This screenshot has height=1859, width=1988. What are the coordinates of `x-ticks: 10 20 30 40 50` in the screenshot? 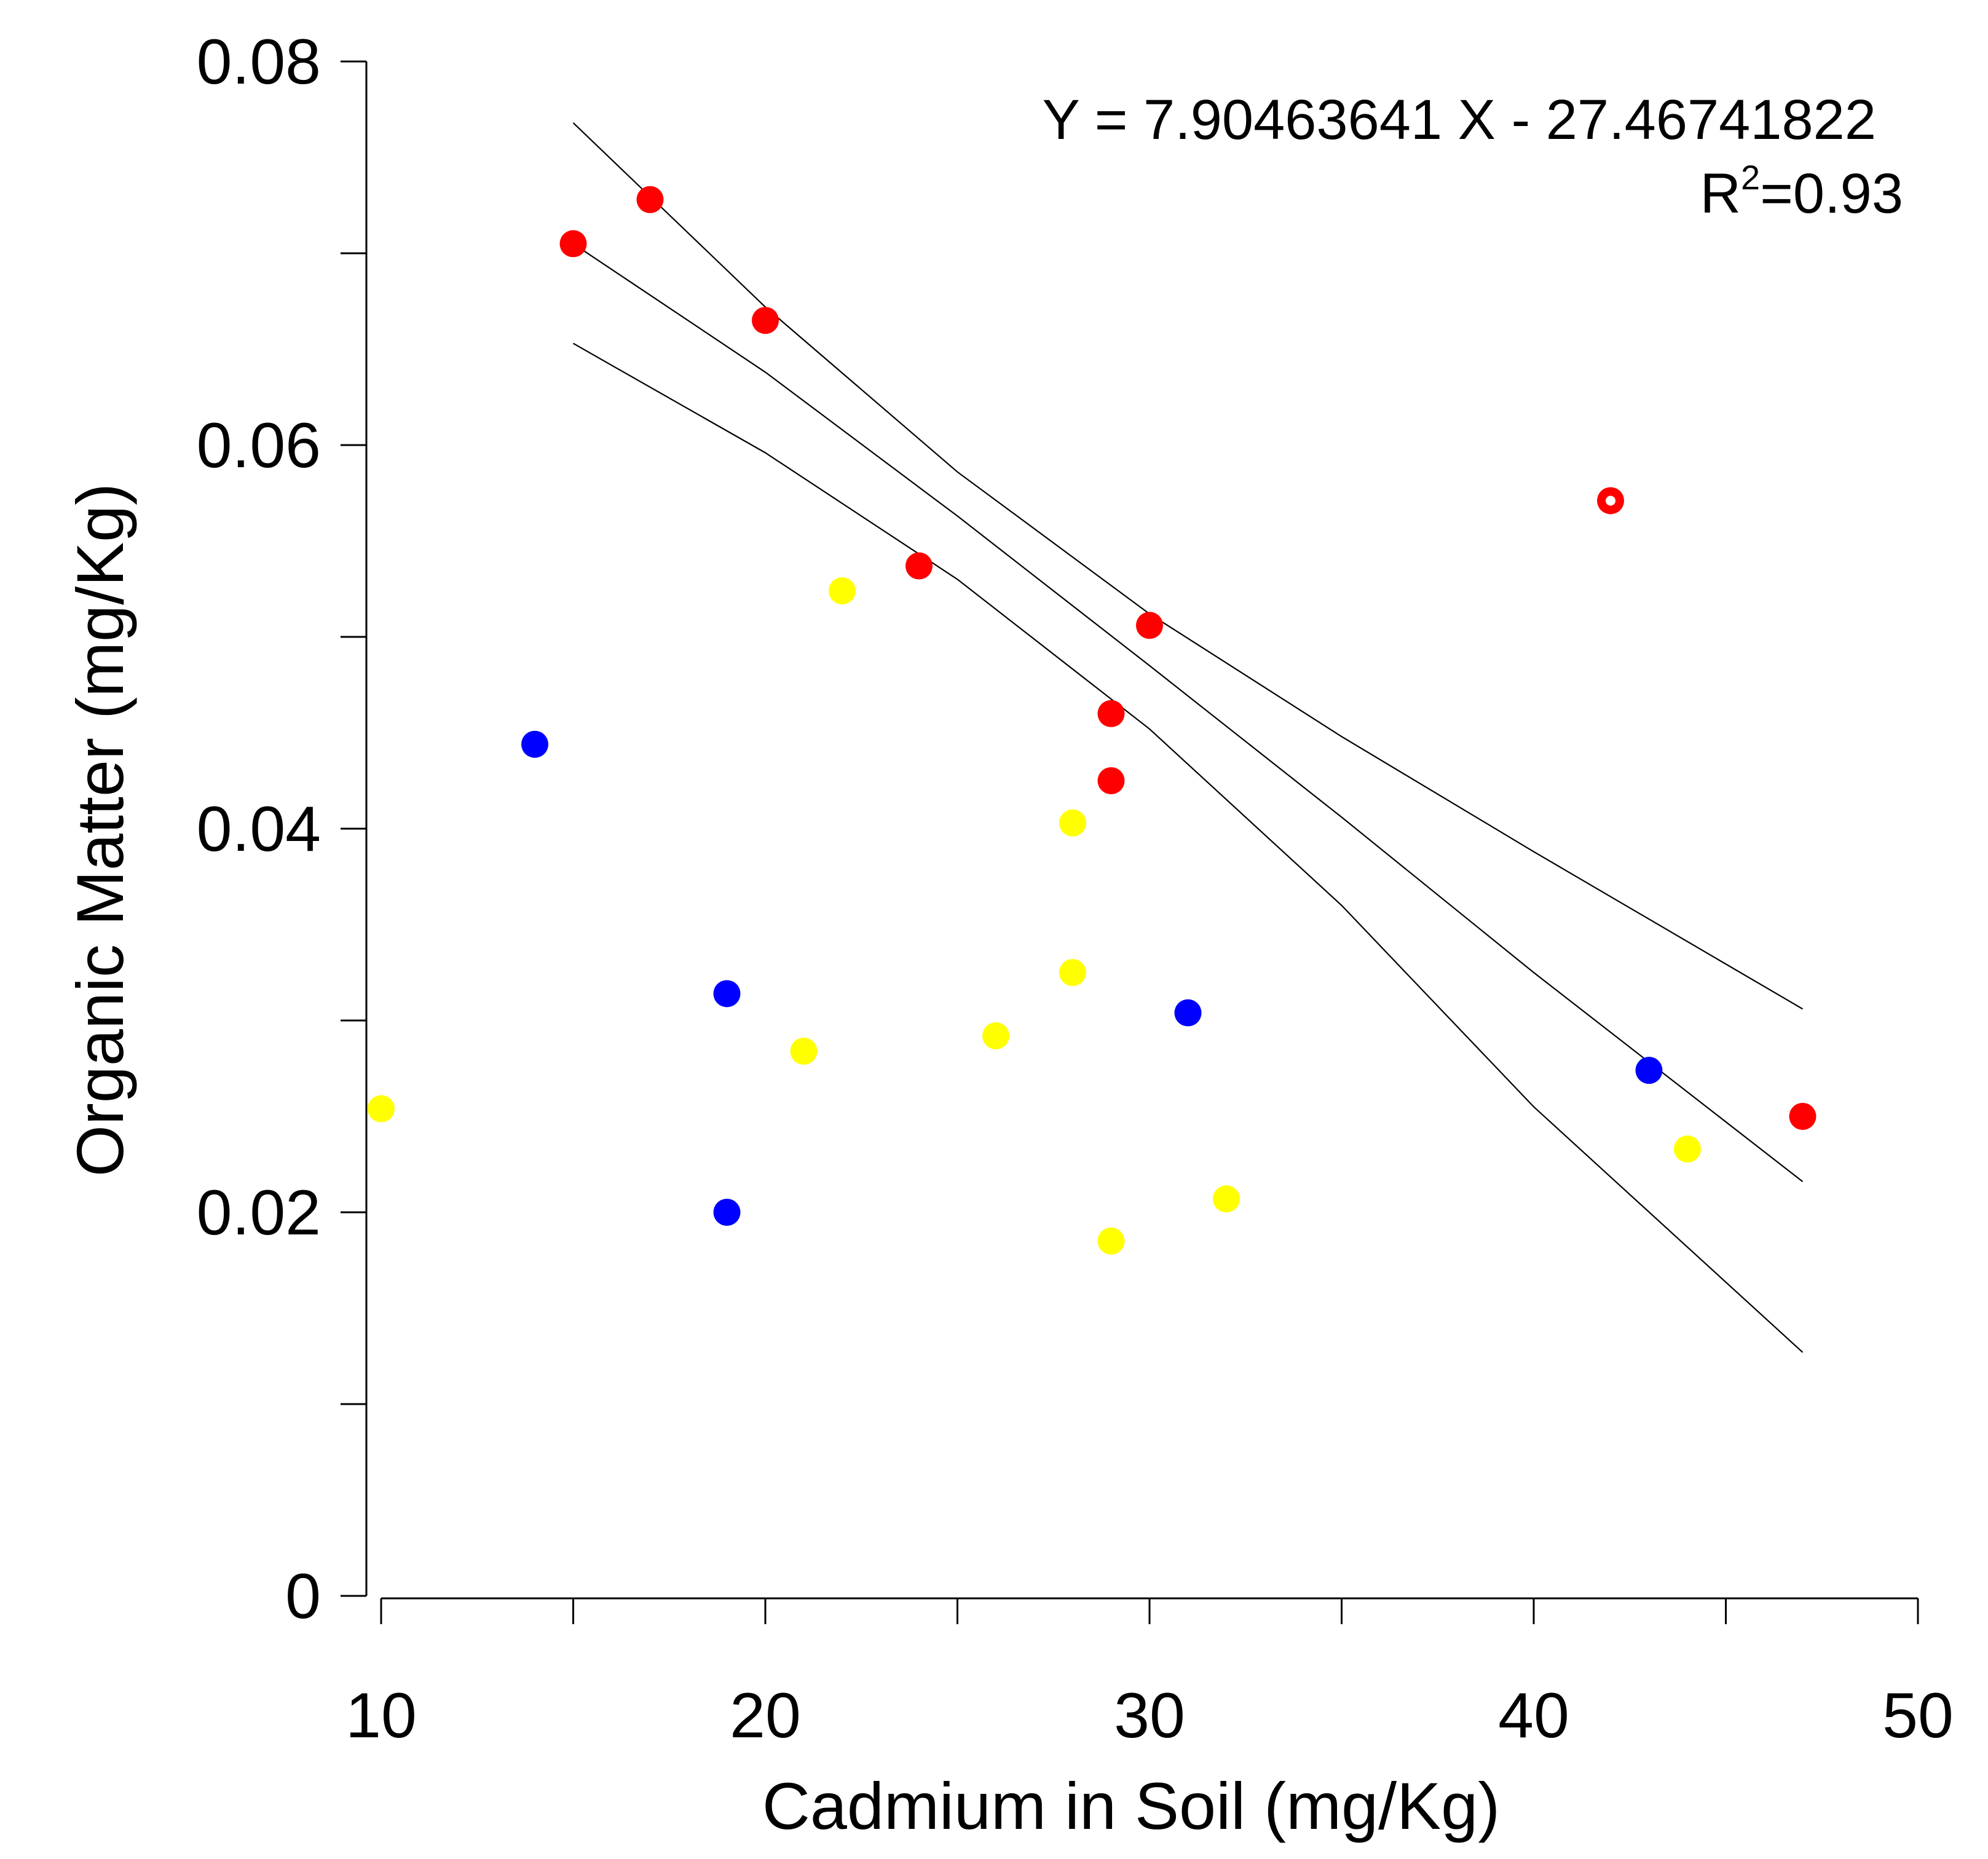 It's located at (1149, 1674).